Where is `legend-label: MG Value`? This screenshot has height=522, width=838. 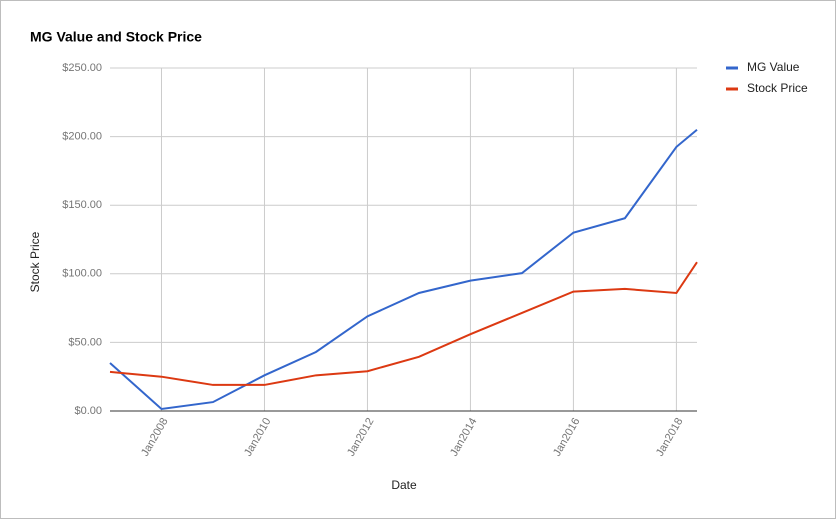
legend-label: MG Value is located at coordinates (773, 67).